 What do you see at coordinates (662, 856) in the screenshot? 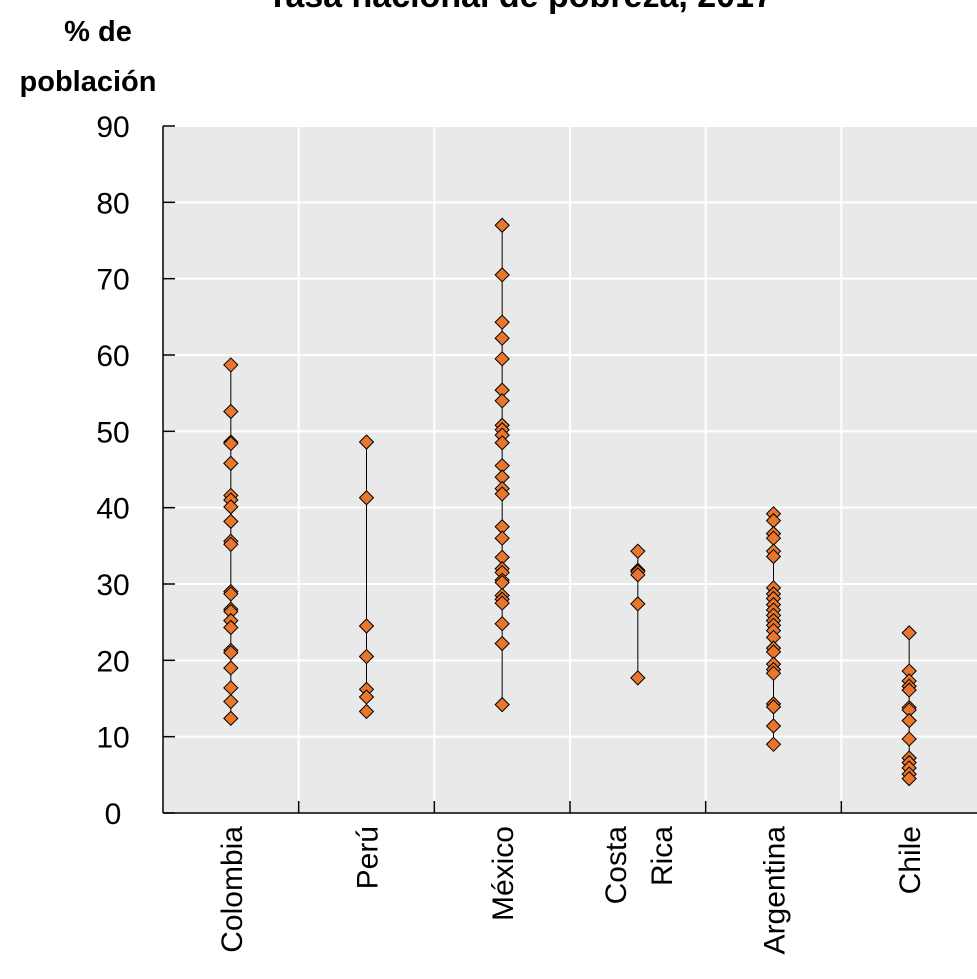
I see `category-label-costa-rica-1: Rica` at bounding box center [662, 856].